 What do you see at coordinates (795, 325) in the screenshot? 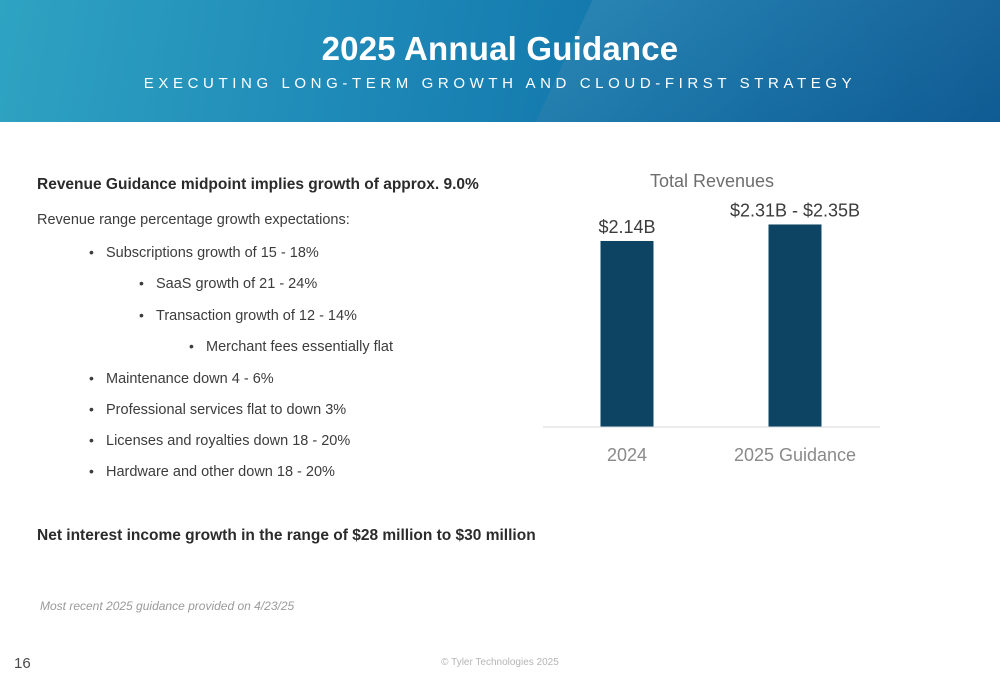
I see `bar-2025-guidance` at bounding box center [795, 325].